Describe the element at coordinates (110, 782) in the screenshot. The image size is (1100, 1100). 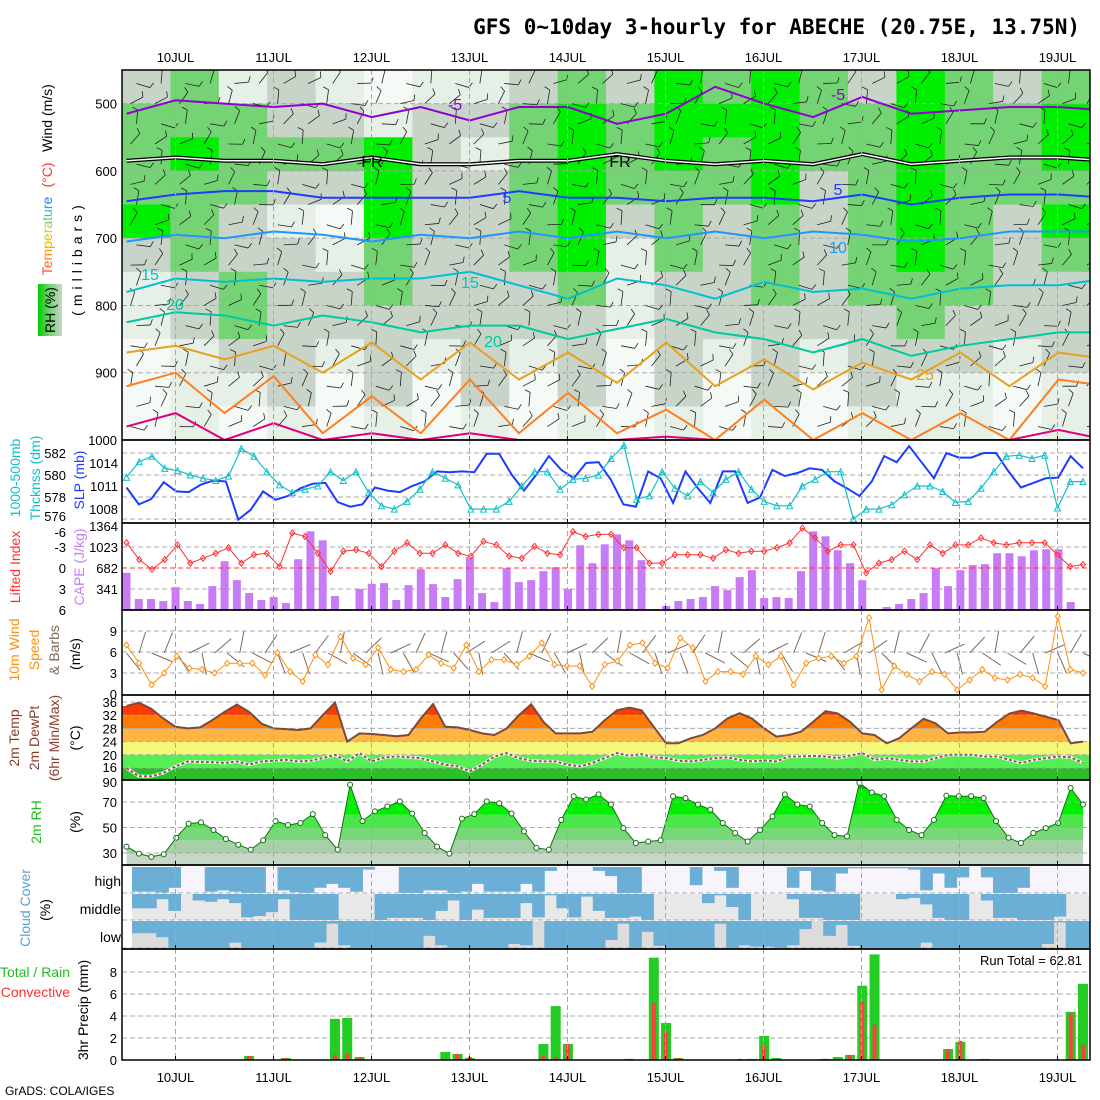
I see `axis-tick-label: 90` at that location.